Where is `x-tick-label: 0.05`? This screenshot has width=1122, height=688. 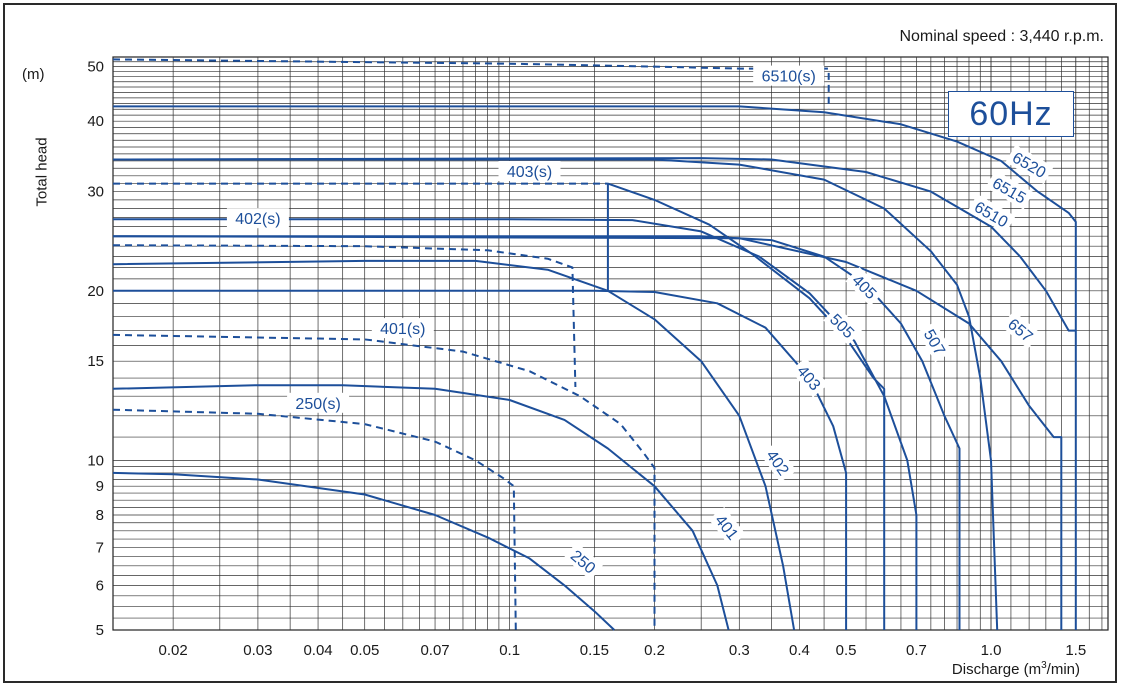 x-tick-label: 0.05 is located at coordinates (364, 650).